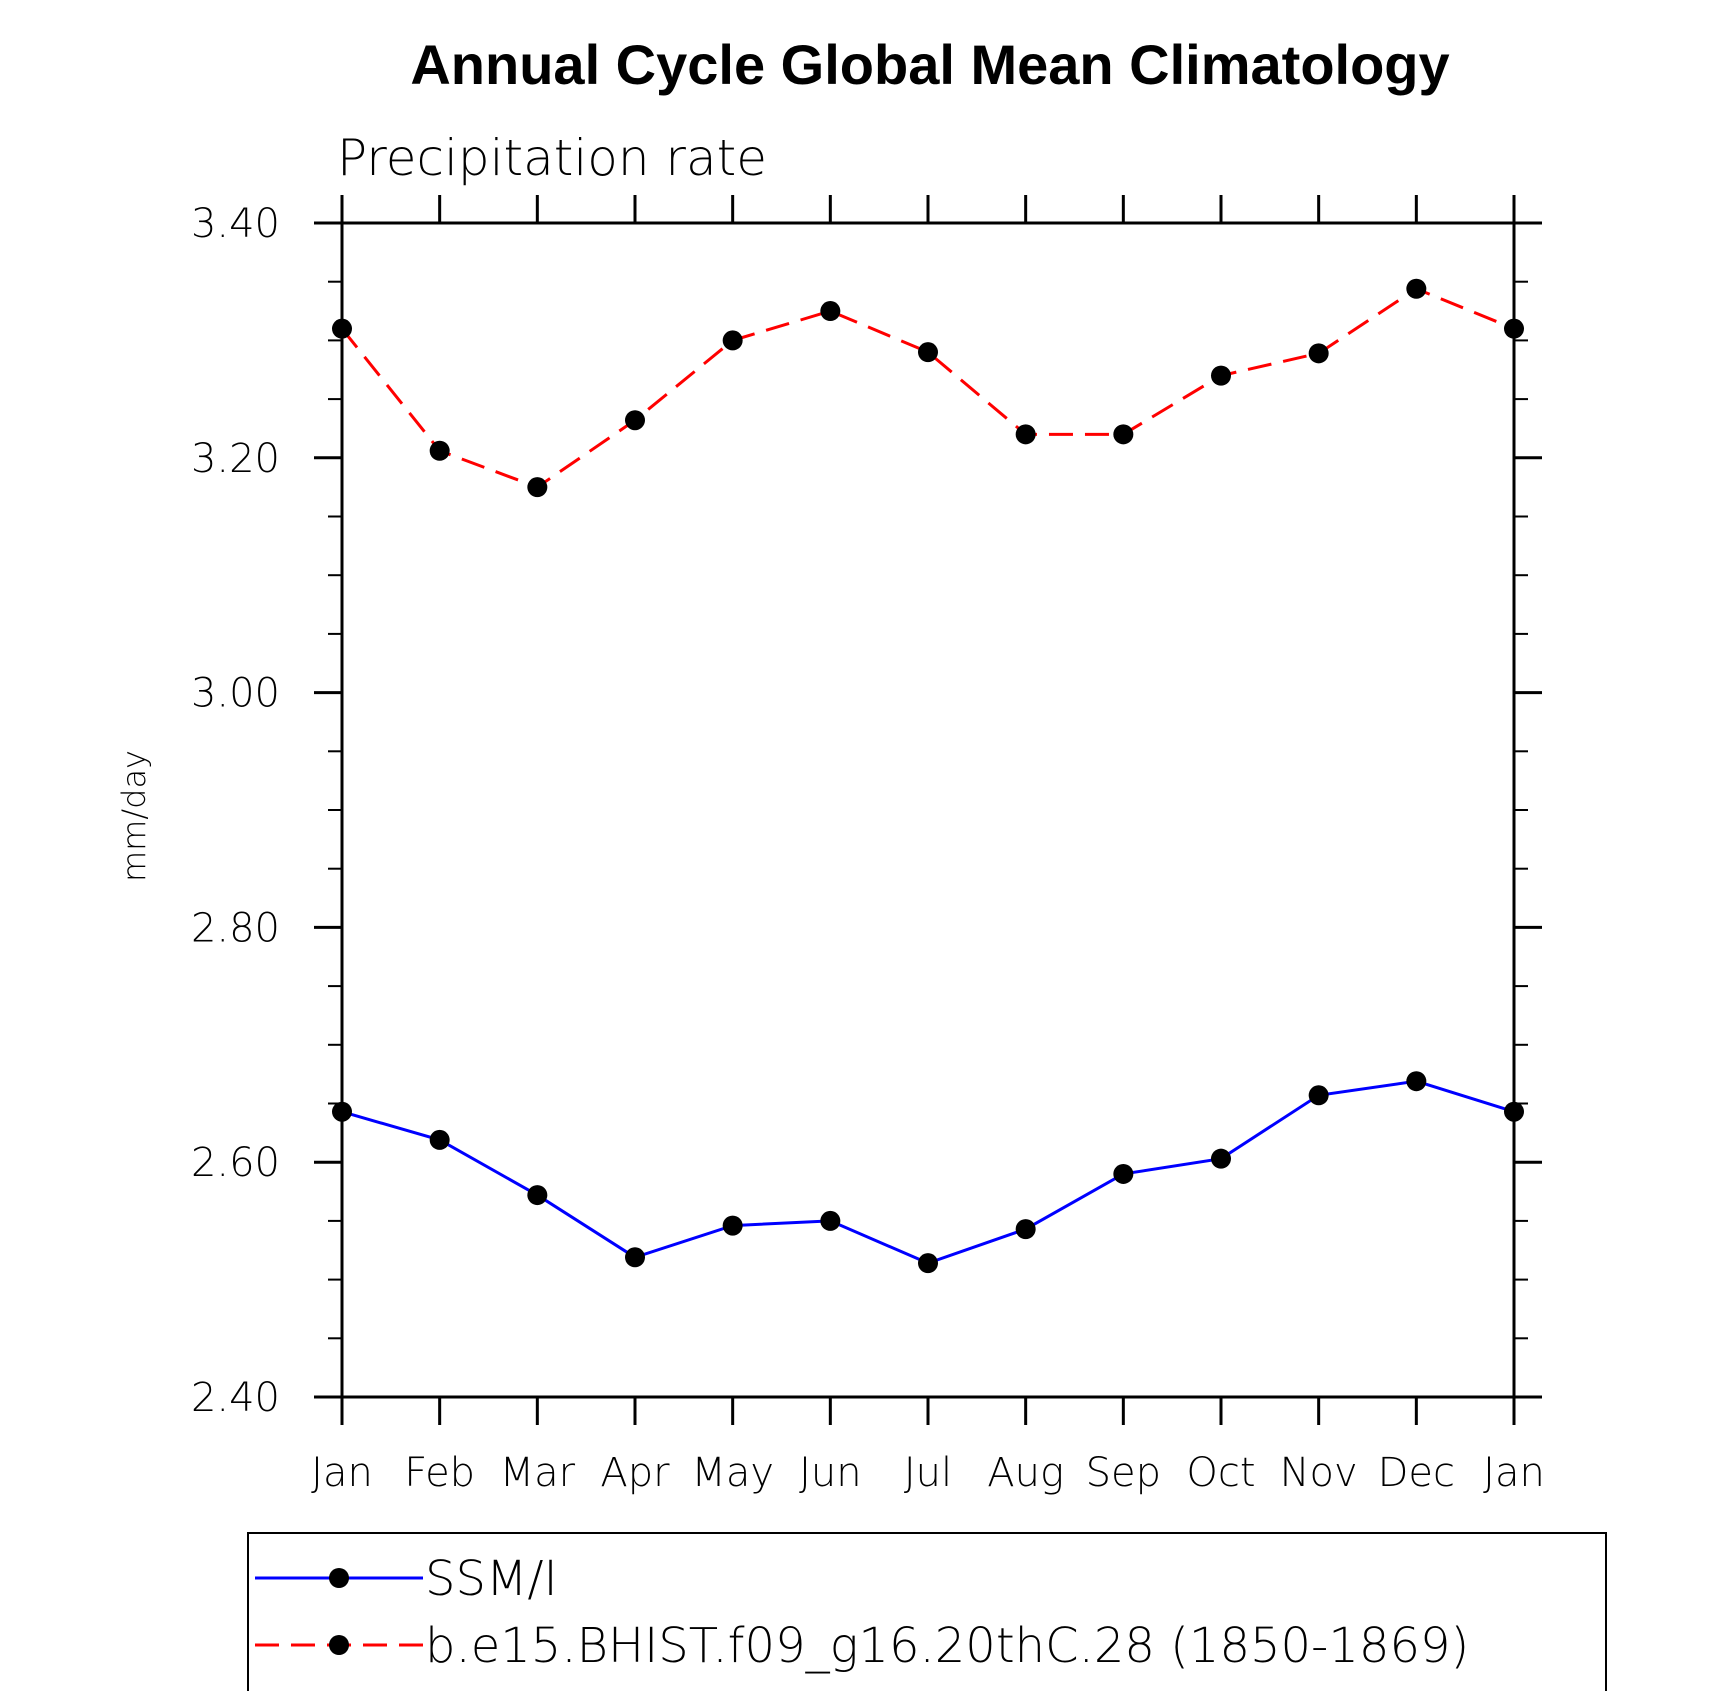 The height and width of the screenshot is (1691, 1710). Describe the element at coordinates (1416, 1473) in the screenshot. I see `x-tick-label: Dec` at that location.